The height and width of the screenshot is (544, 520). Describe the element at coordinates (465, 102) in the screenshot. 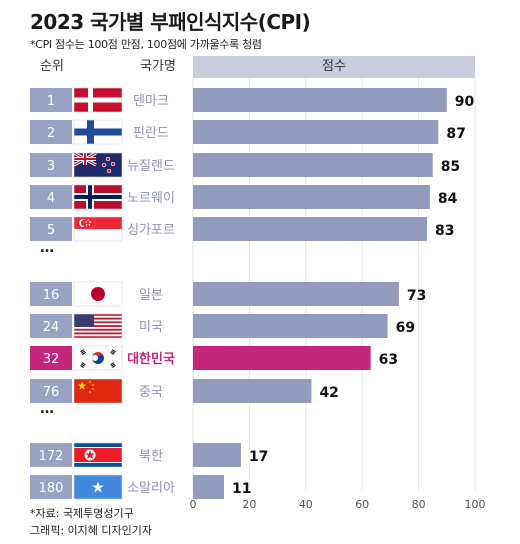

I see `value-label: 90` at that location.